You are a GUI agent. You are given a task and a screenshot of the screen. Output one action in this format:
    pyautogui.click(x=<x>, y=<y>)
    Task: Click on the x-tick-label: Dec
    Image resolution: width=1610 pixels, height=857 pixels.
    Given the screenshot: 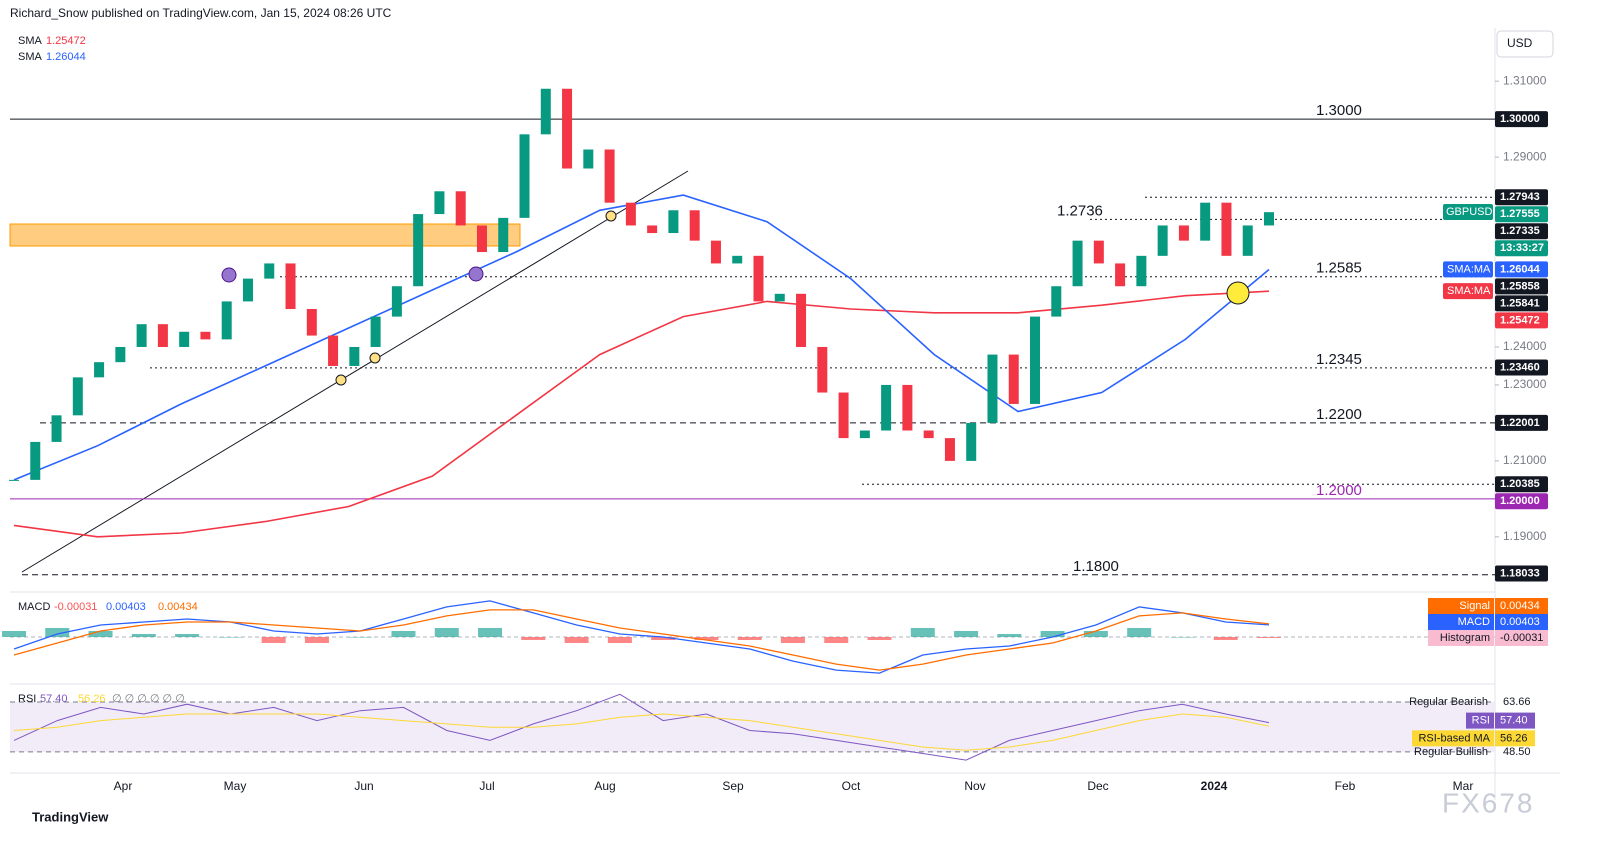 What is the action you would take?
    pyautogui.click(x=1097, y=786)
    